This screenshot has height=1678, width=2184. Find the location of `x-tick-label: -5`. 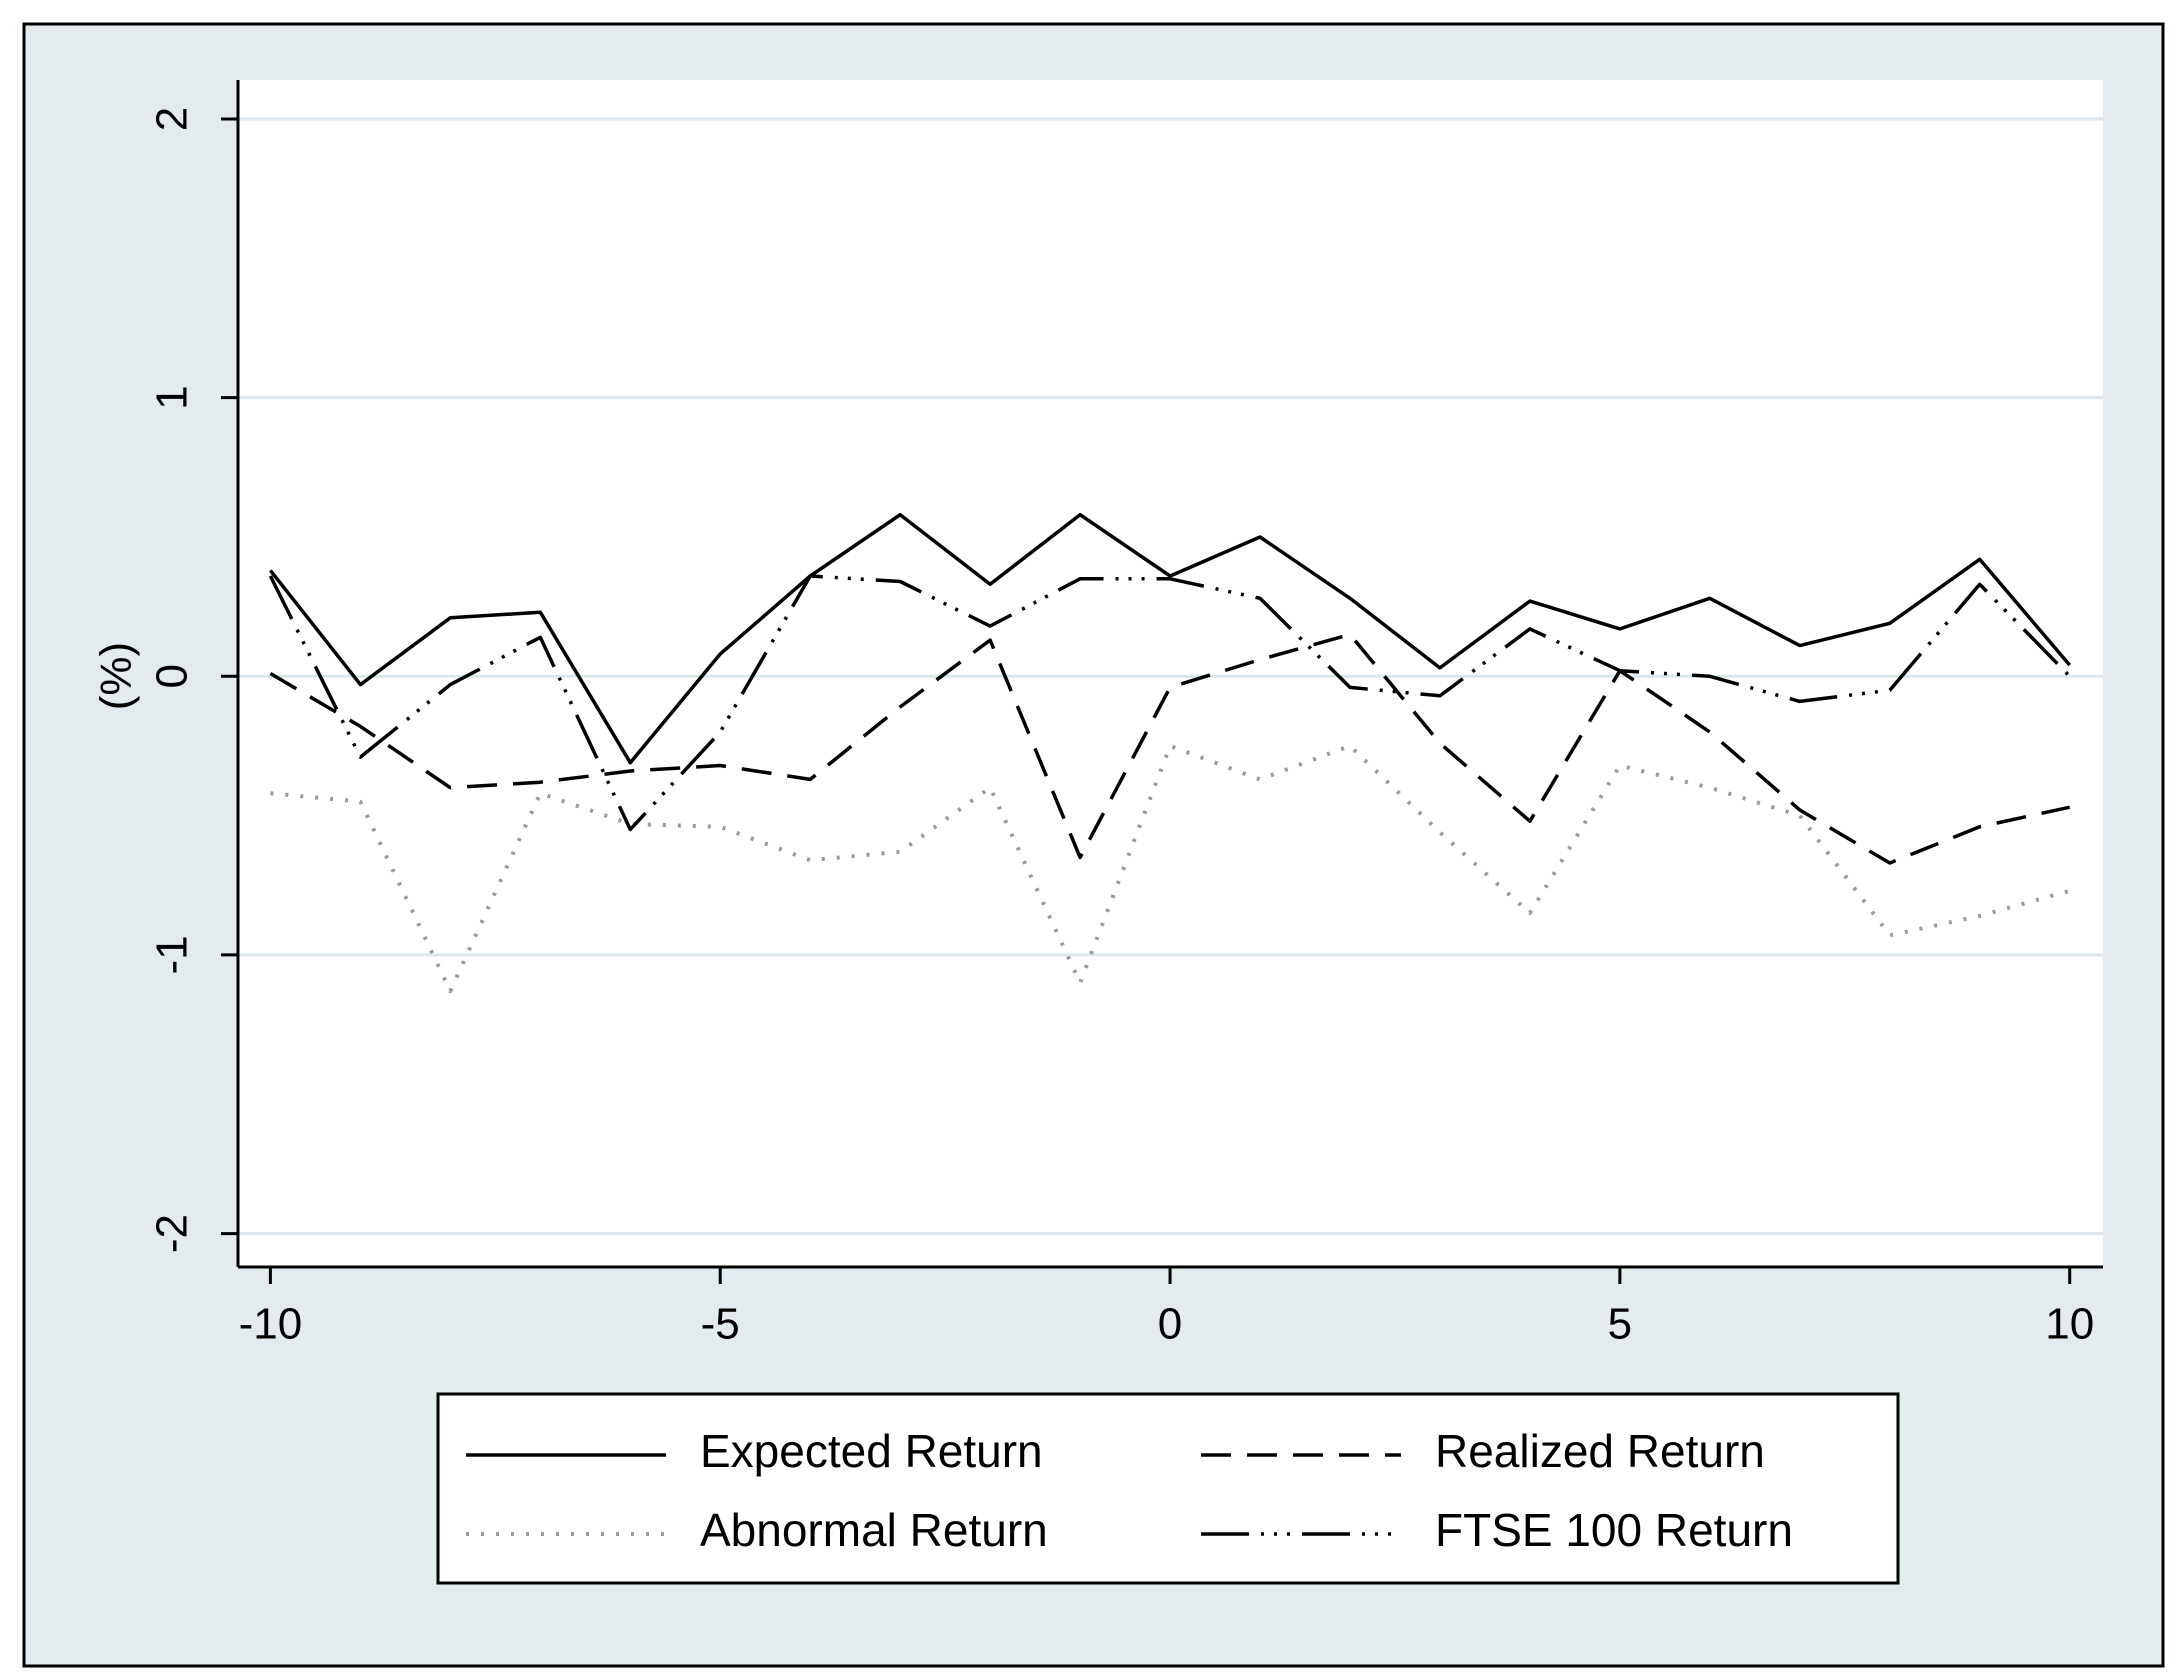

x-tick-label: -5 is located at coordinates (720, 1324).